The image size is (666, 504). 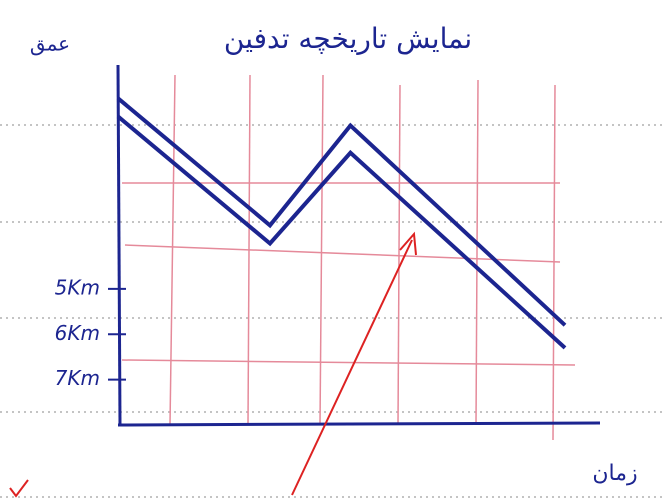 What do you see at coordinates (77, 378) in the screenshot?
I see `y-tick-label: 7Km` at bounding box center [77, 378].